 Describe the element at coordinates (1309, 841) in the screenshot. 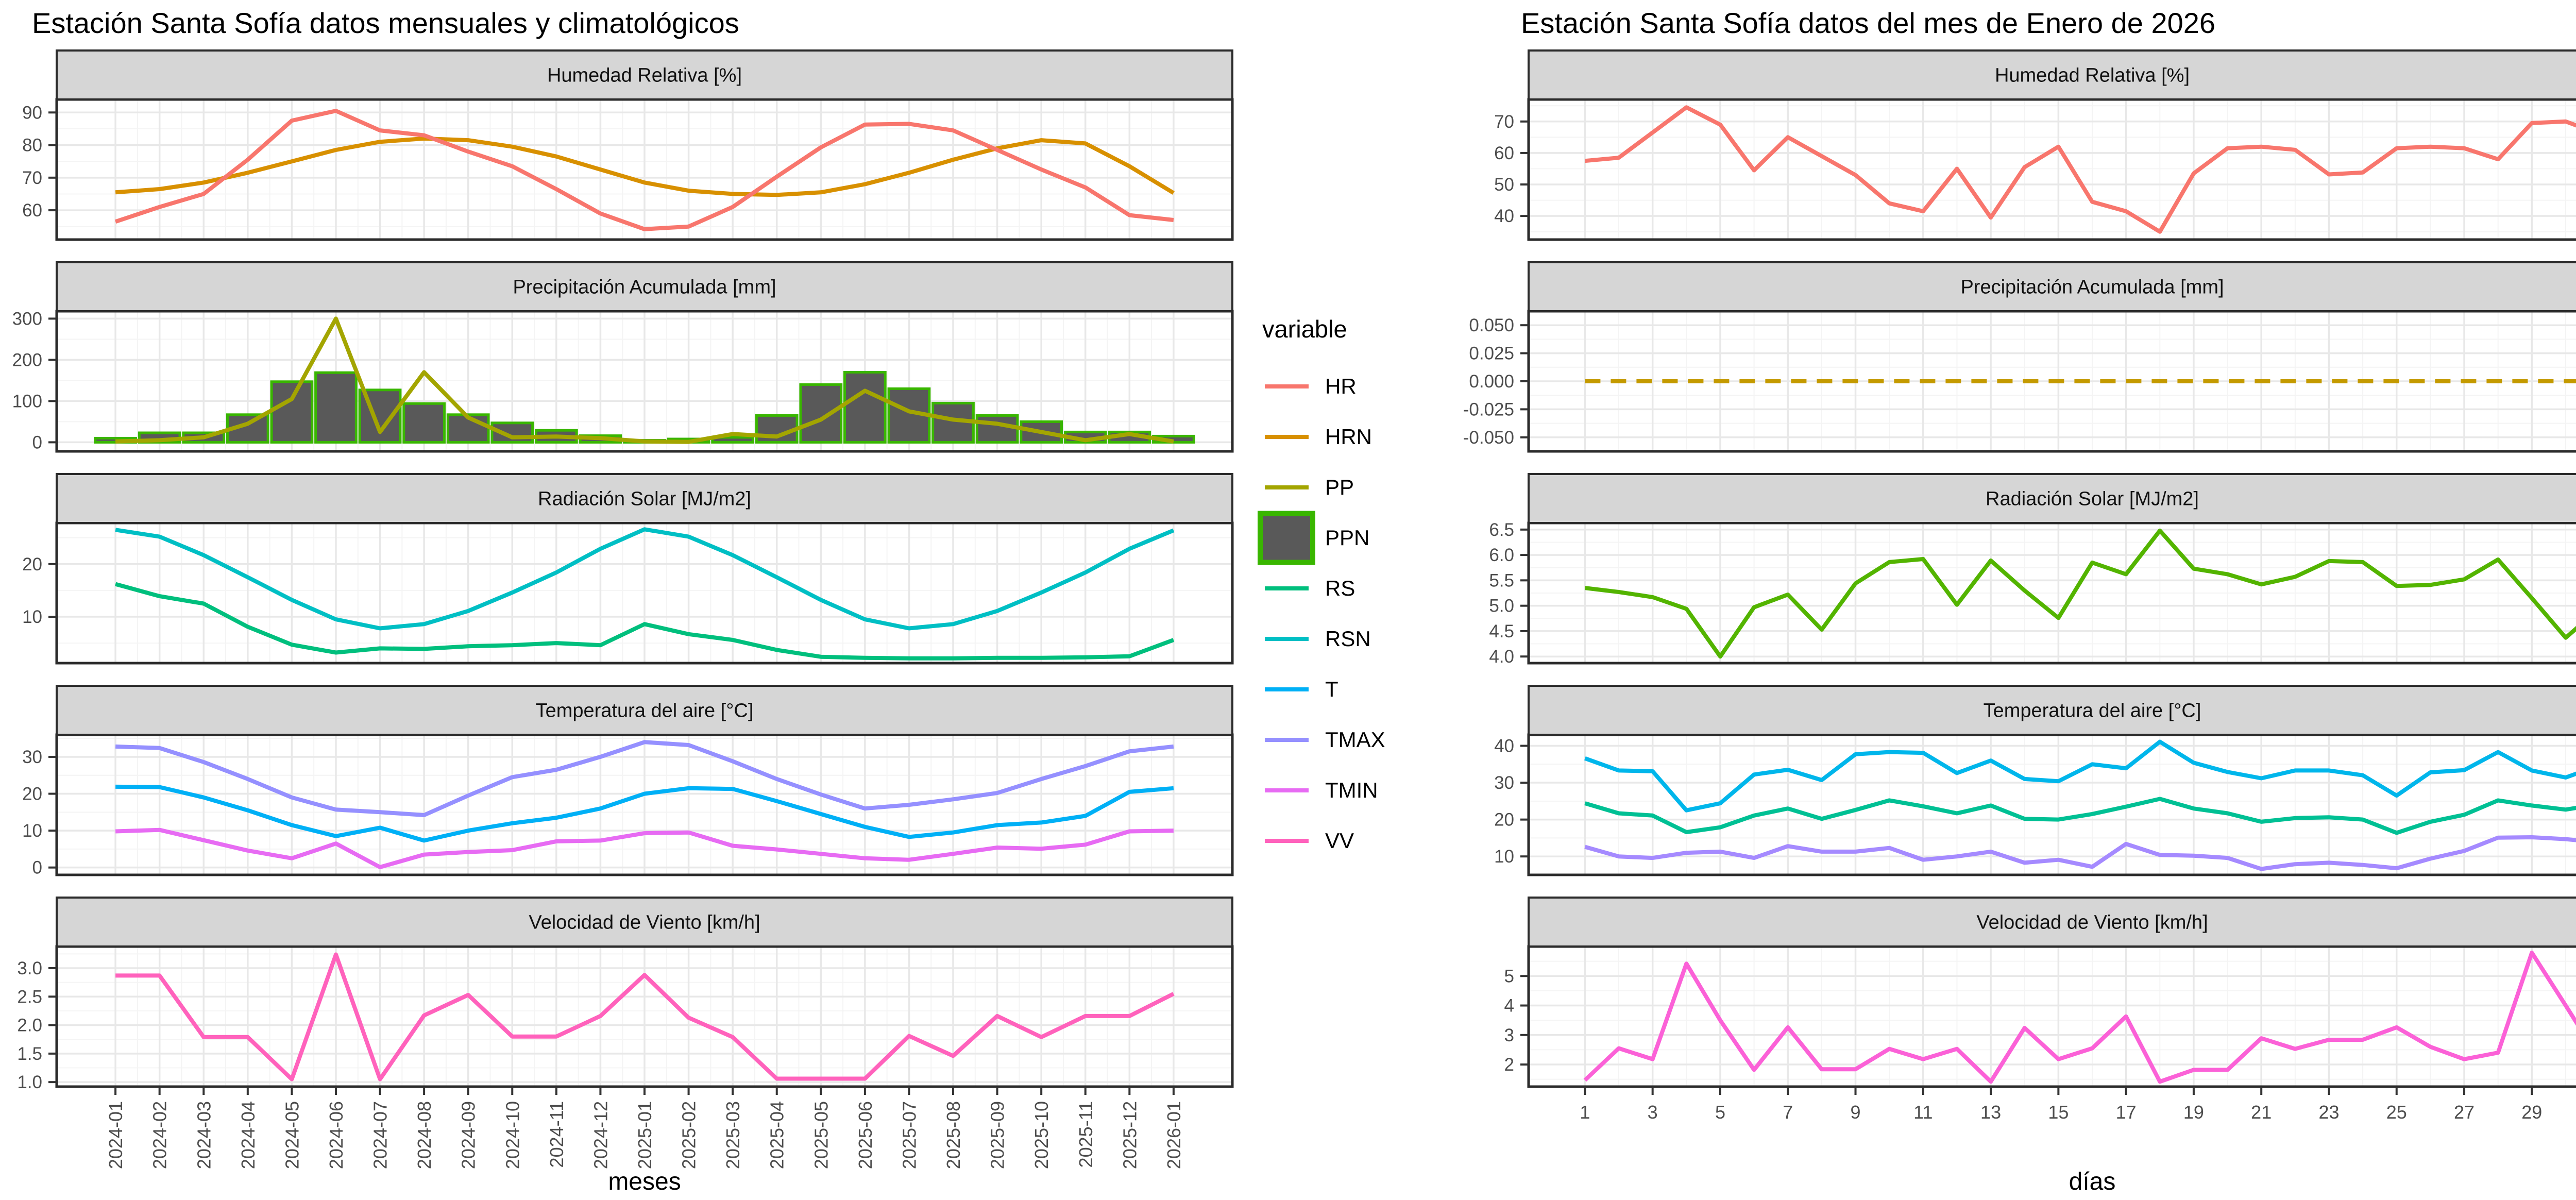

I see `legend-item-VV: VV` at that location.